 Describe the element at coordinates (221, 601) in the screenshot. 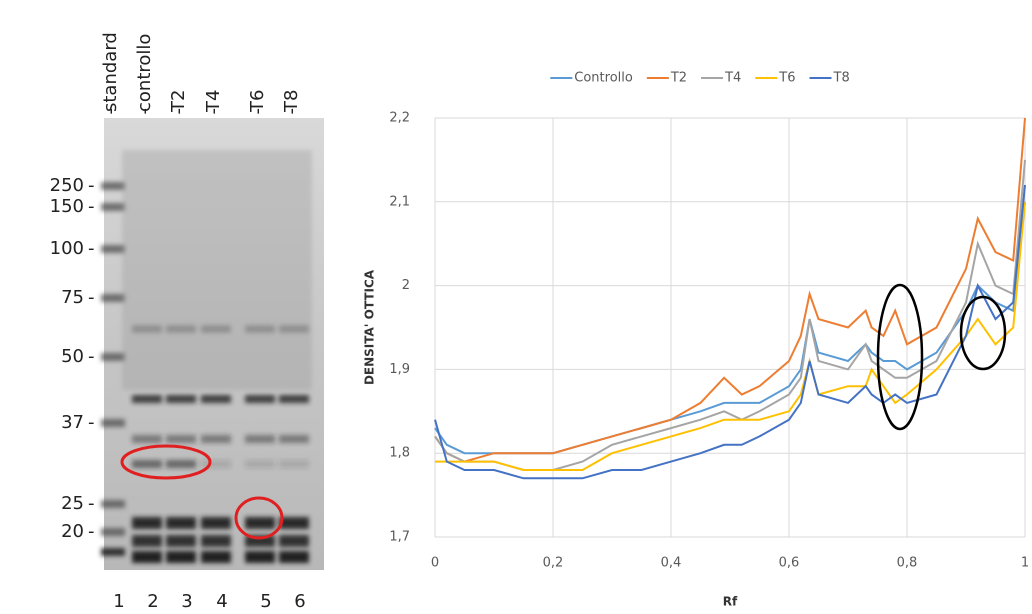

I see `lane-number: 4` at that location.